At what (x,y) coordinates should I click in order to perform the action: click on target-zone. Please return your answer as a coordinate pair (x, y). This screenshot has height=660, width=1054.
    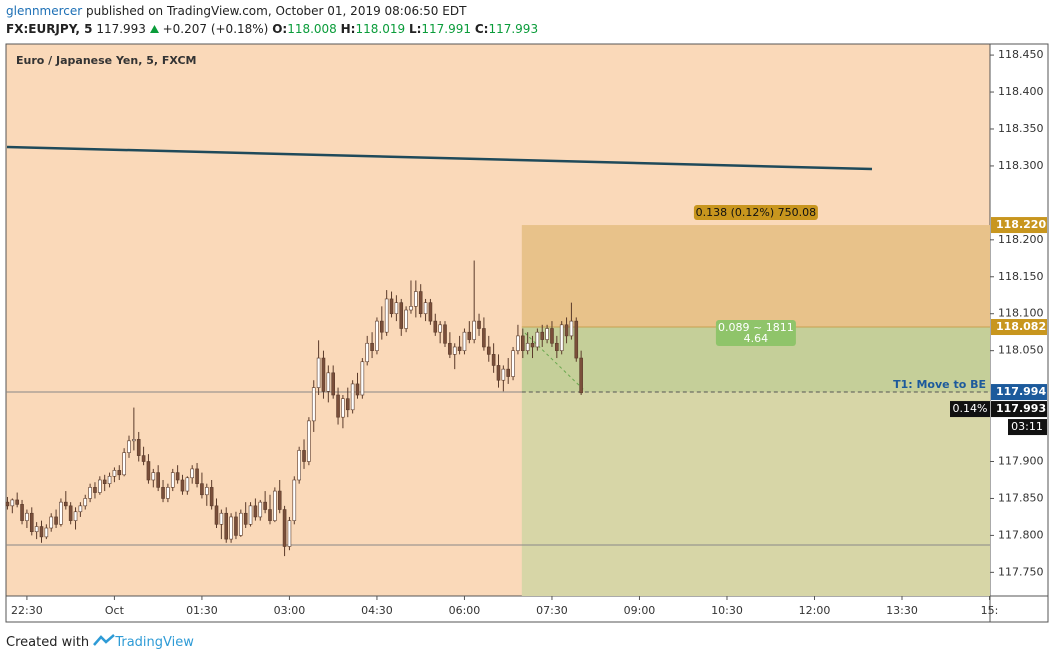
    Looking at the image, I should click on (755, 276).